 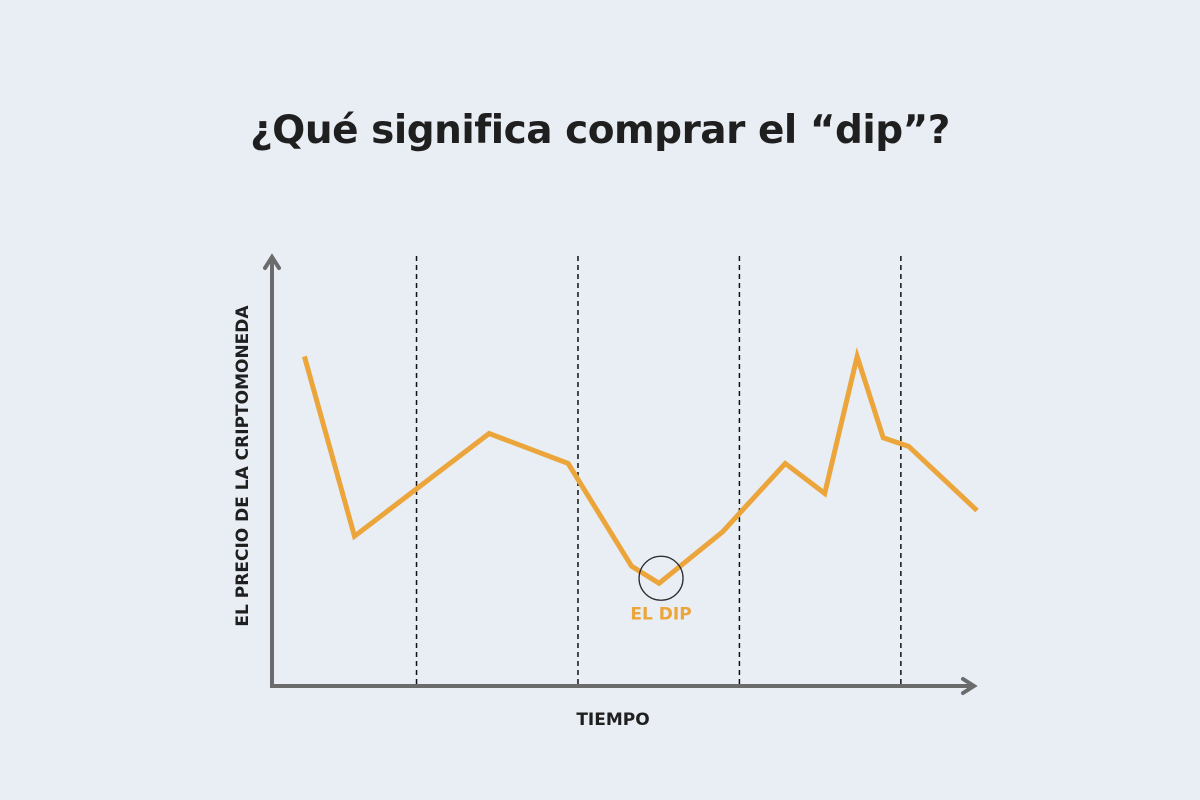 I want to click on dip-annotation: EL DIP, so click(x=660, y=614).